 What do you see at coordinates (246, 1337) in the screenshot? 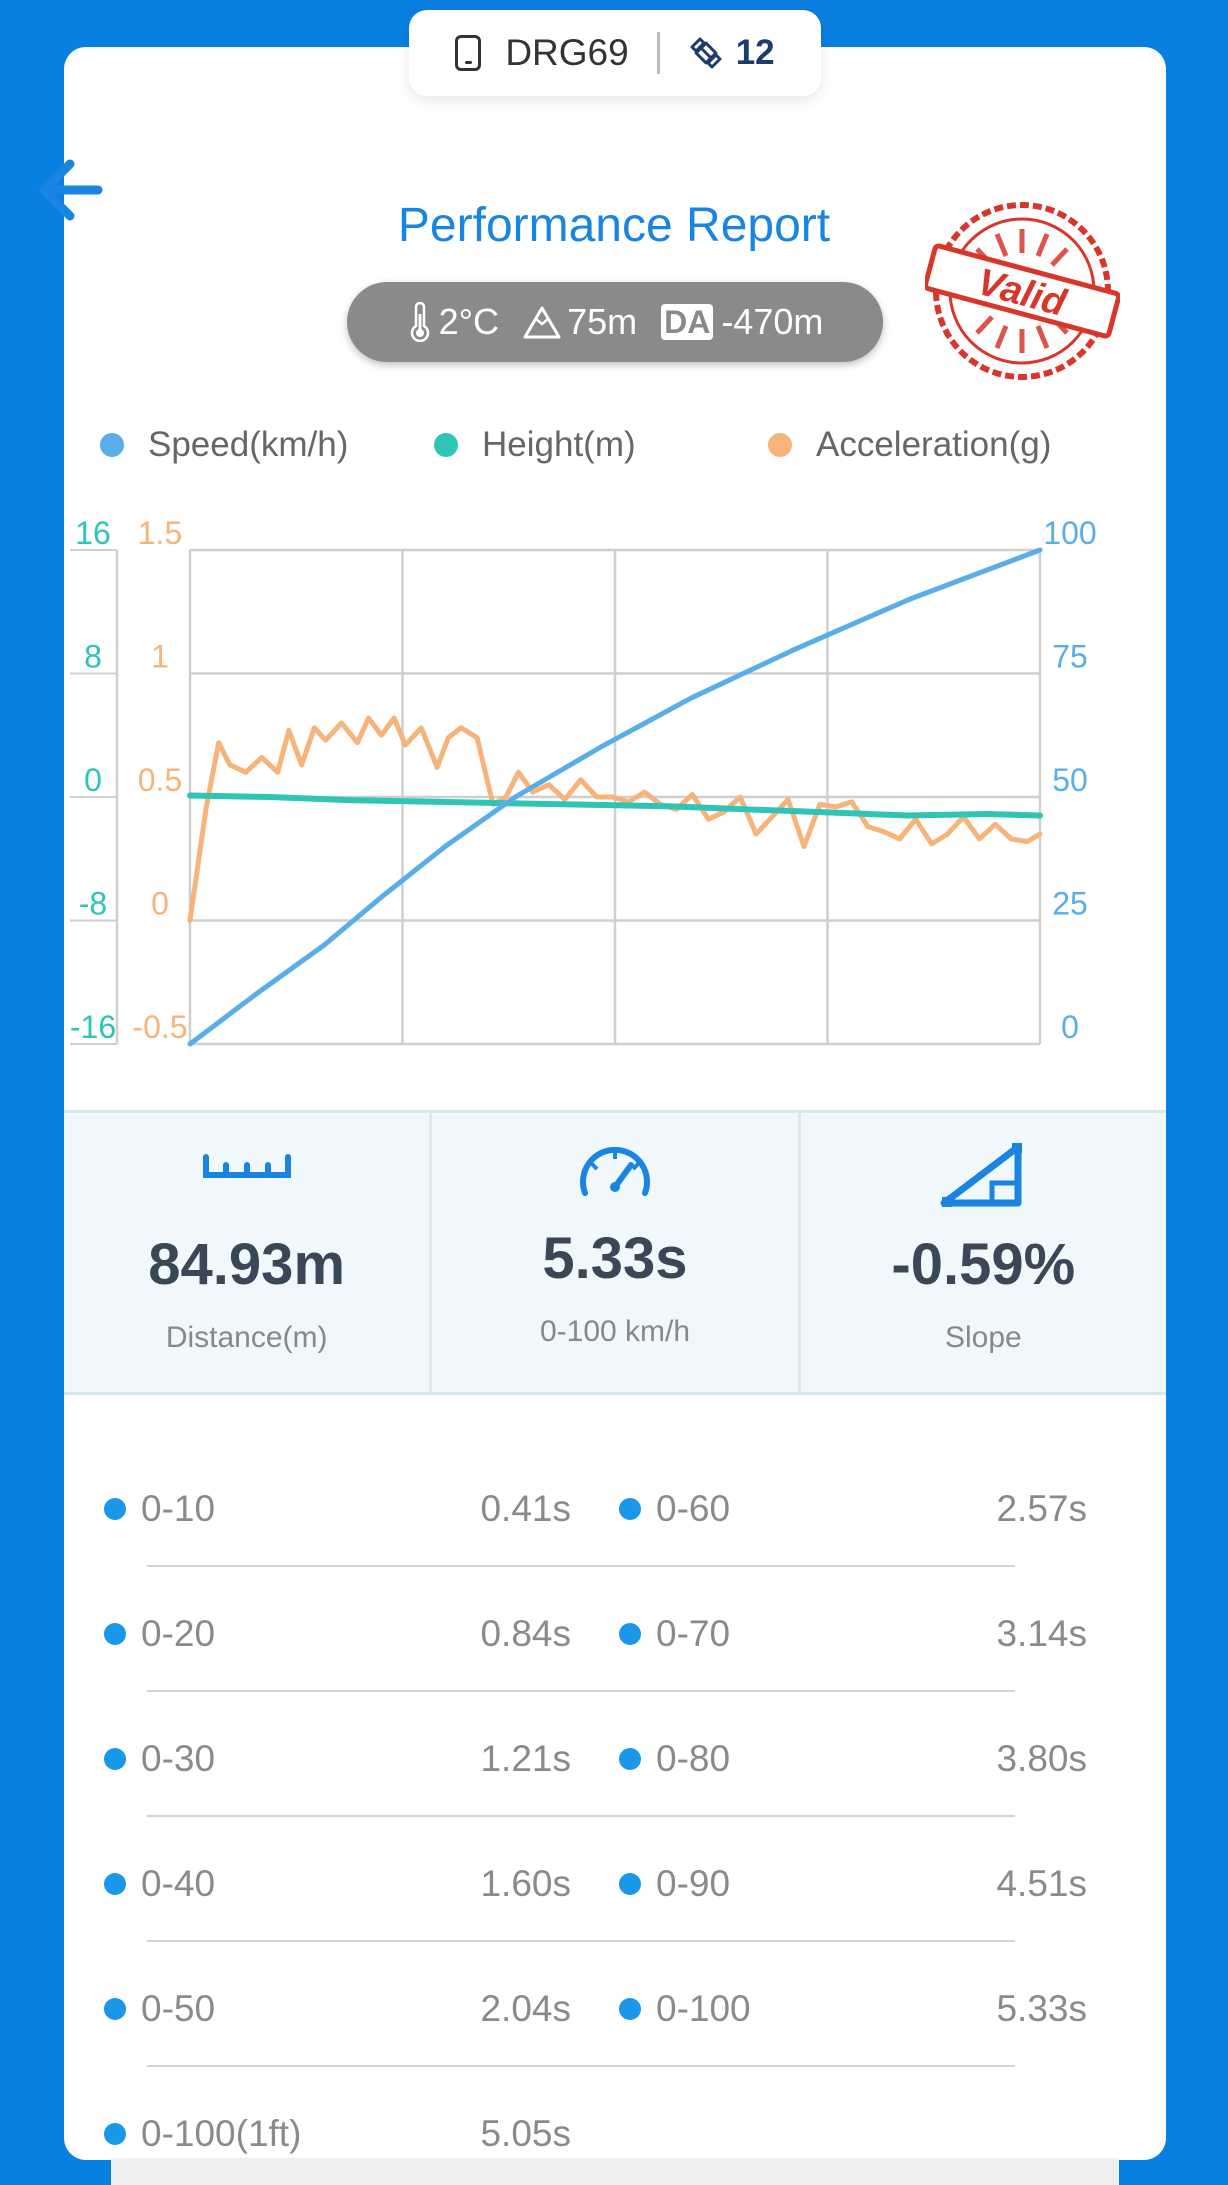
I see `distance-label: Distance(m)` at bounding box center [246, 1337].